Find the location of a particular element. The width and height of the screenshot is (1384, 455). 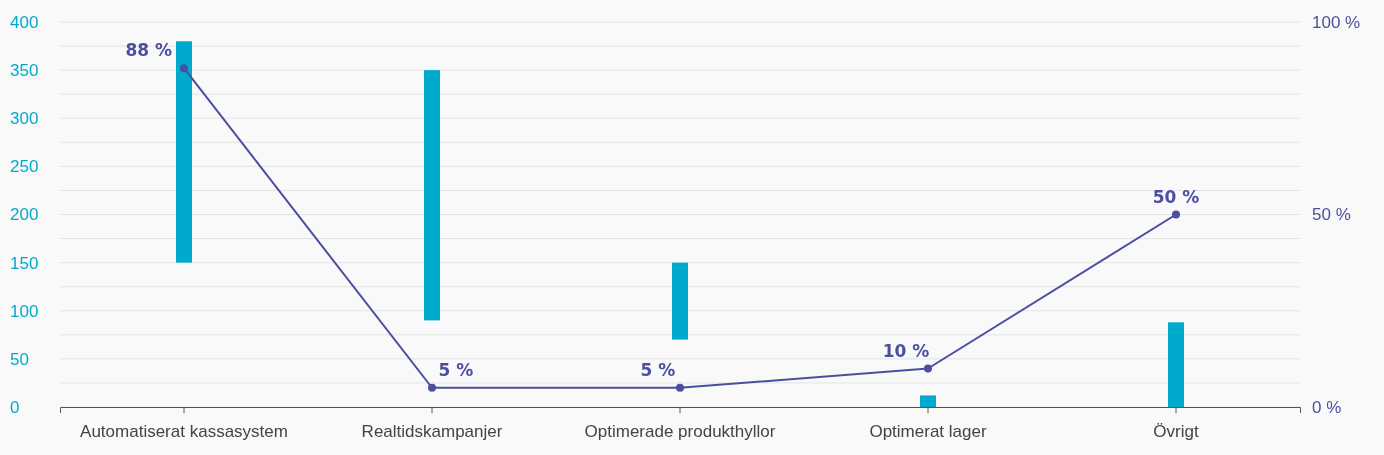

data-label: 50 % is located at coordinates (1176, 196).